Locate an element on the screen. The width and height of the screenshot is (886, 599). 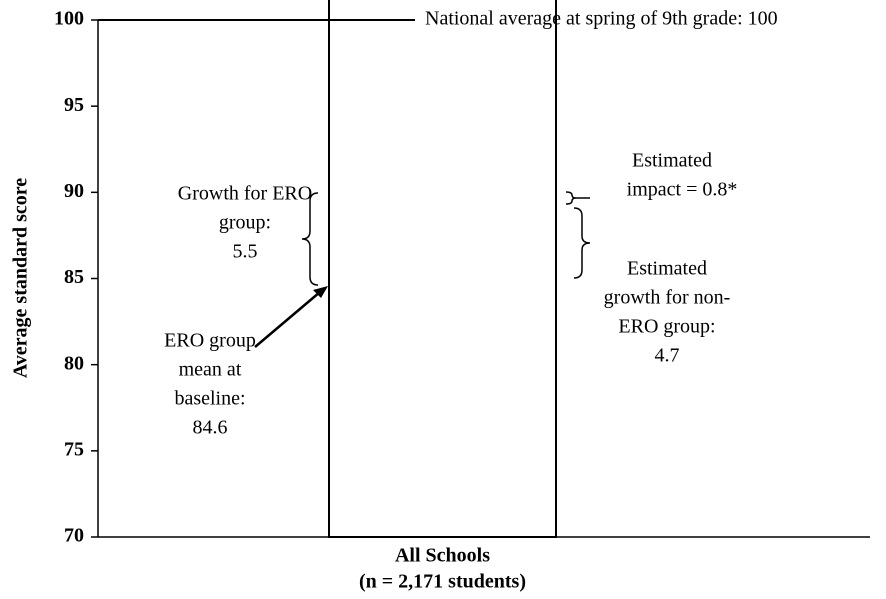
x-tick-label: All Schools is located at coordinates (442, 556).